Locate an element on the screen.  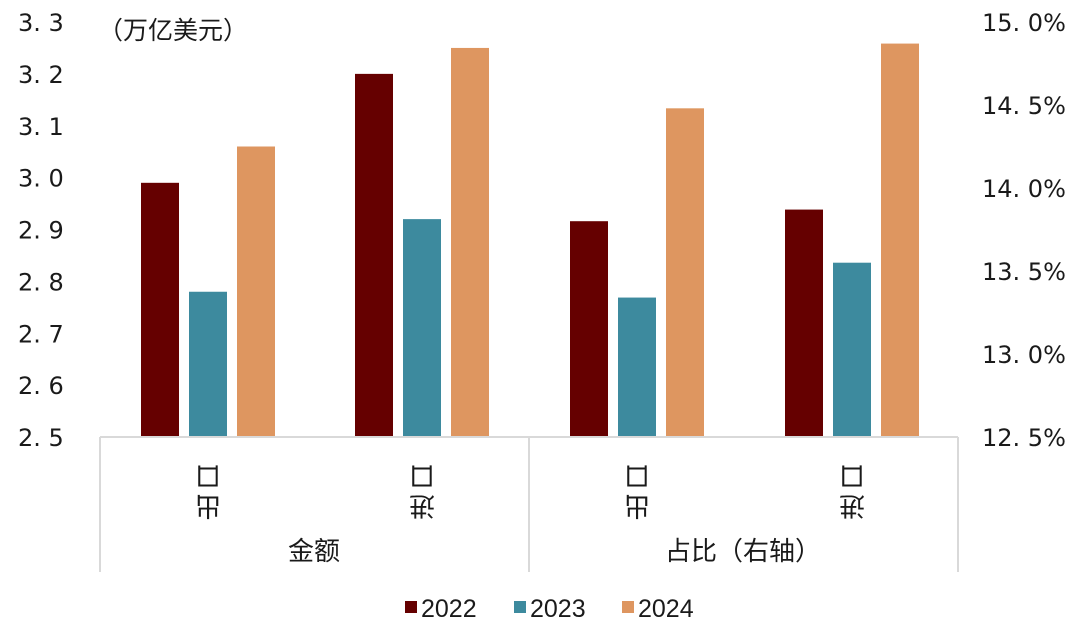
legend-label: 2024 is located at coordinates (666, 609).